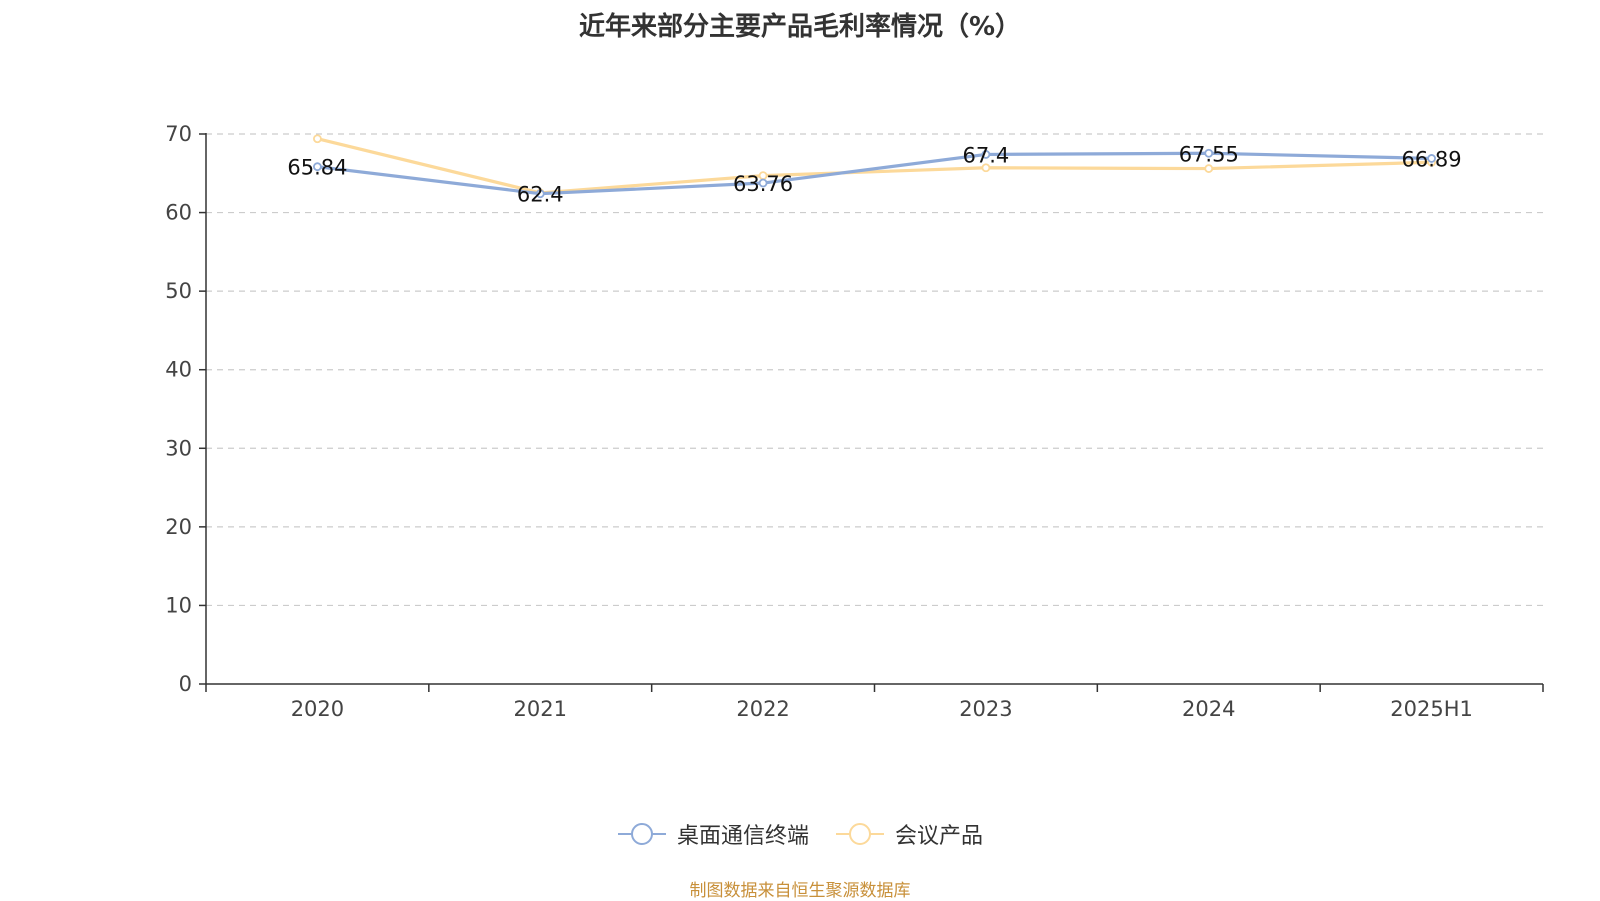 The image size is (1600, 901). I want to click on data-label-series-0-4: 67.55, so click(1209, 154).